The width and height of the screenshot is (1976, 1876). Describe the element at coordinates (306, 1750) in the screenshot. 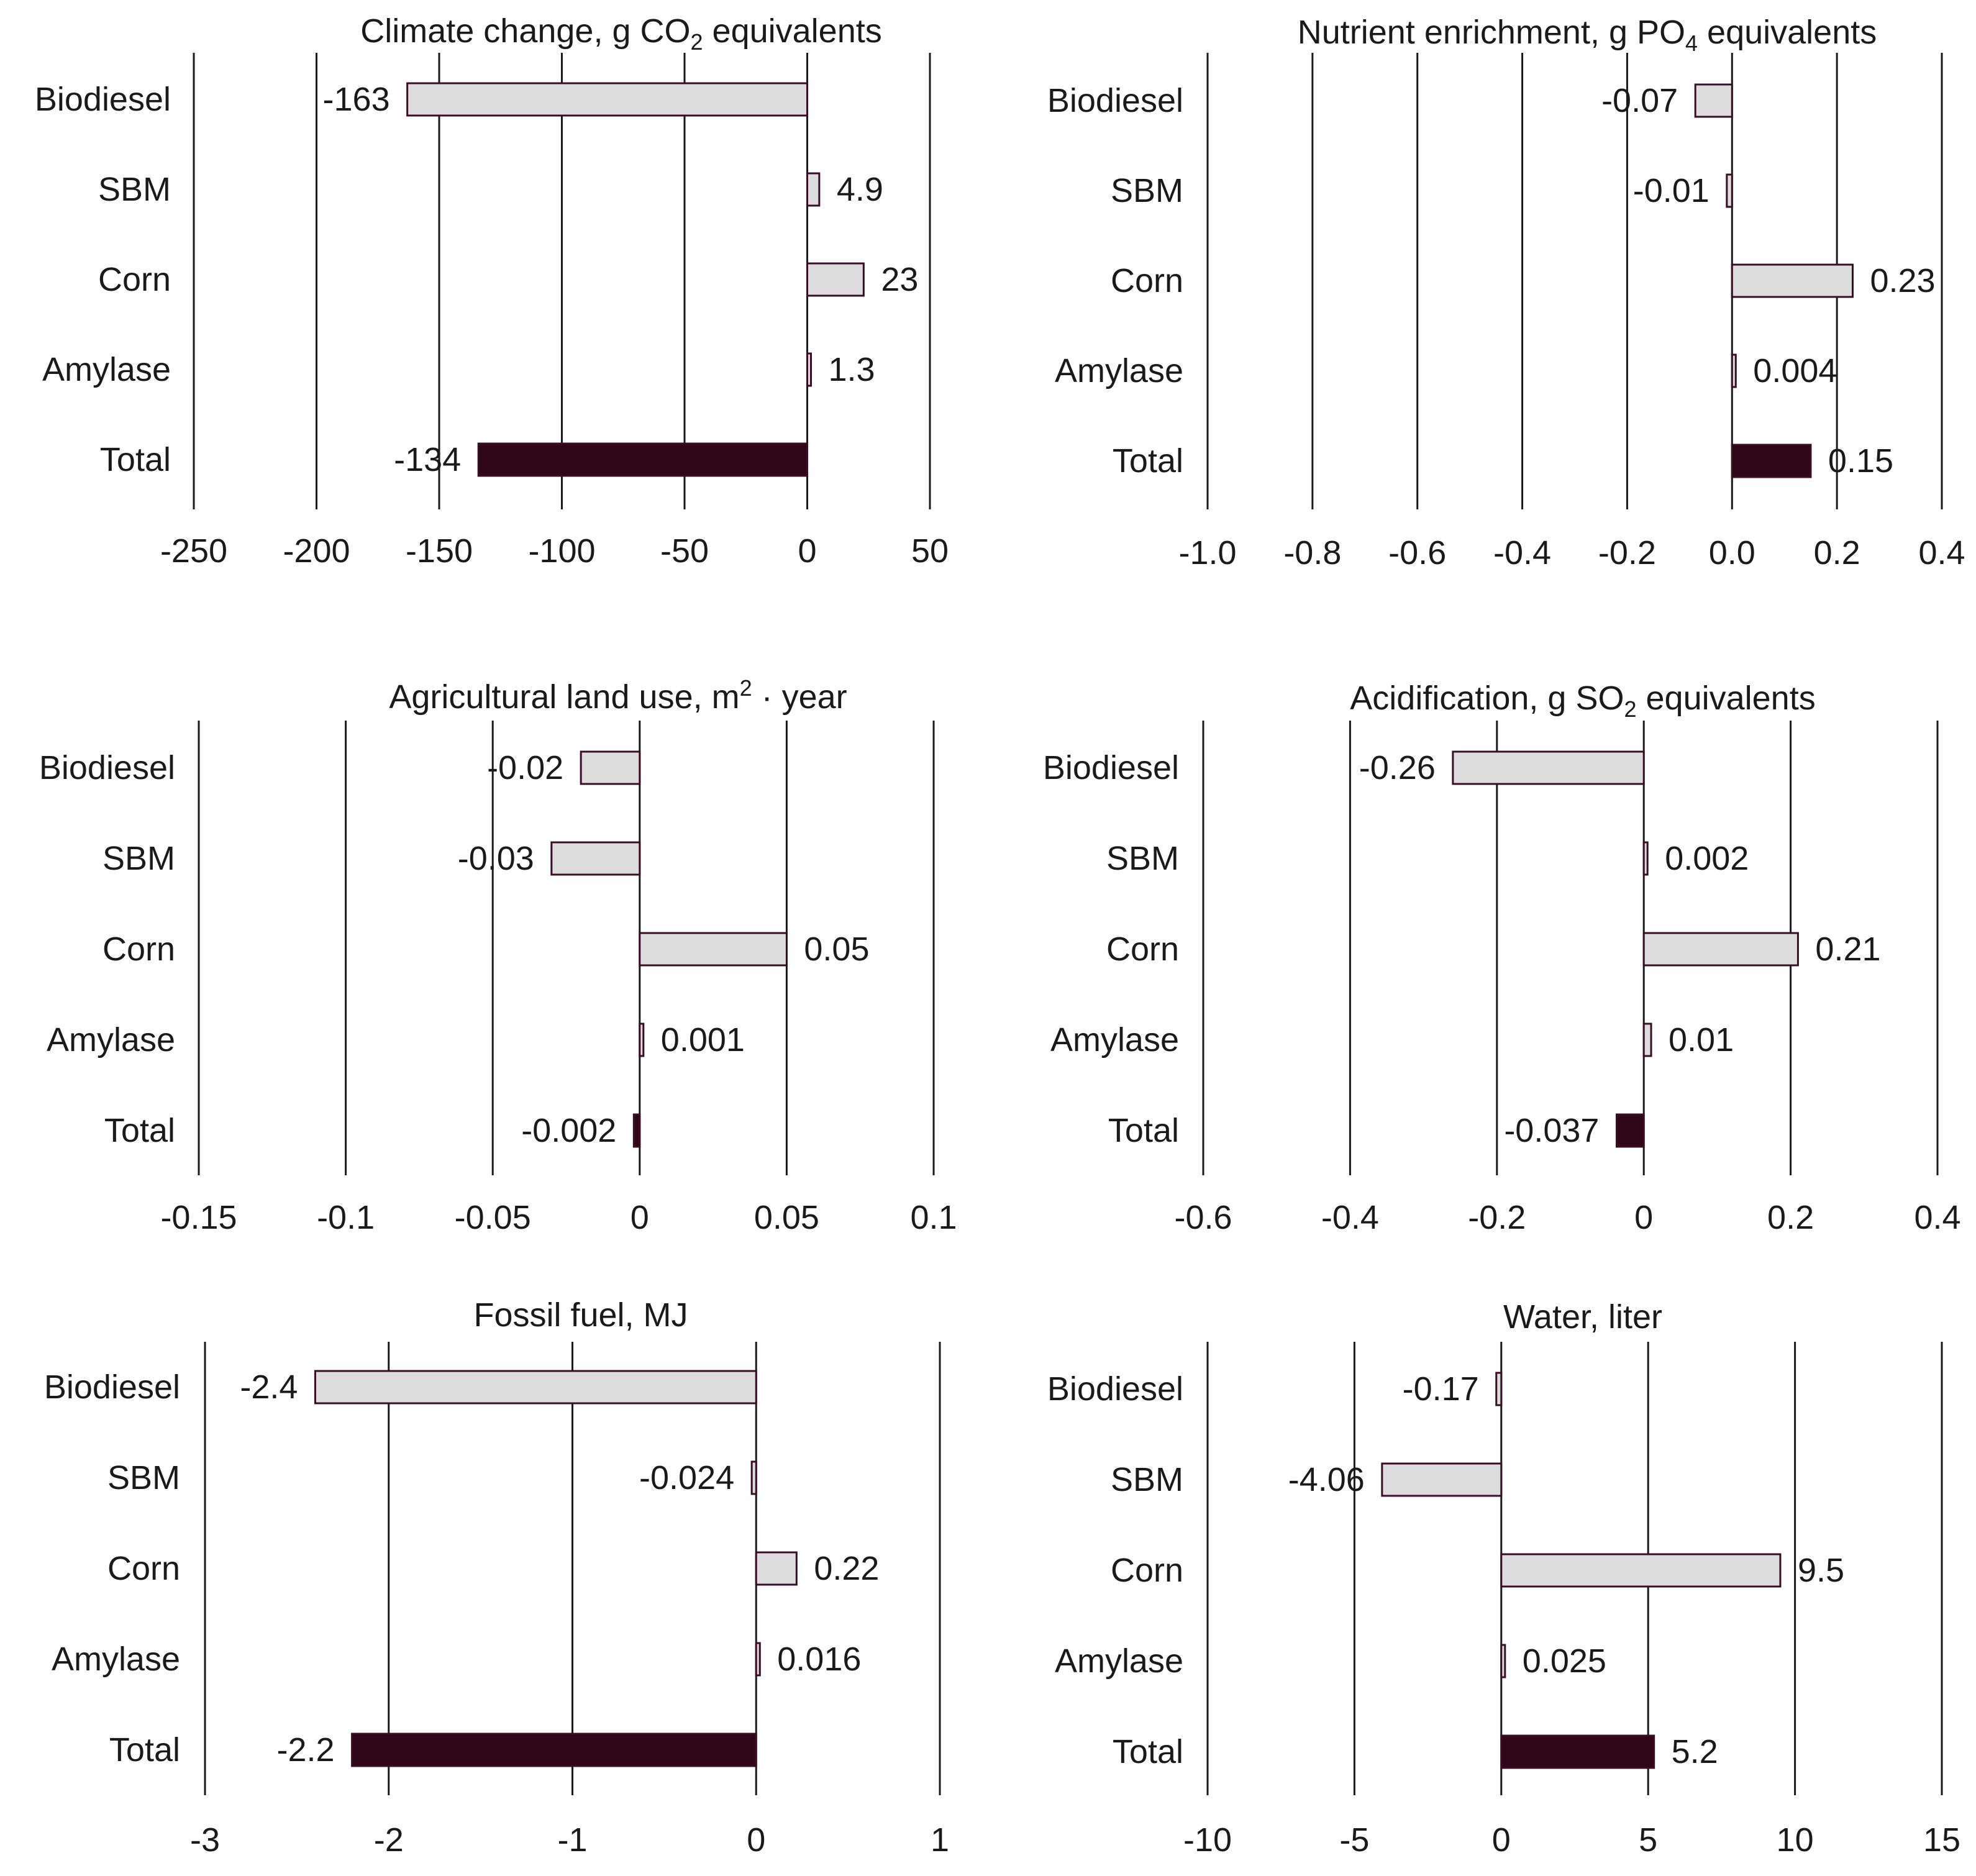

I see `data-label: -2.2` at that location.